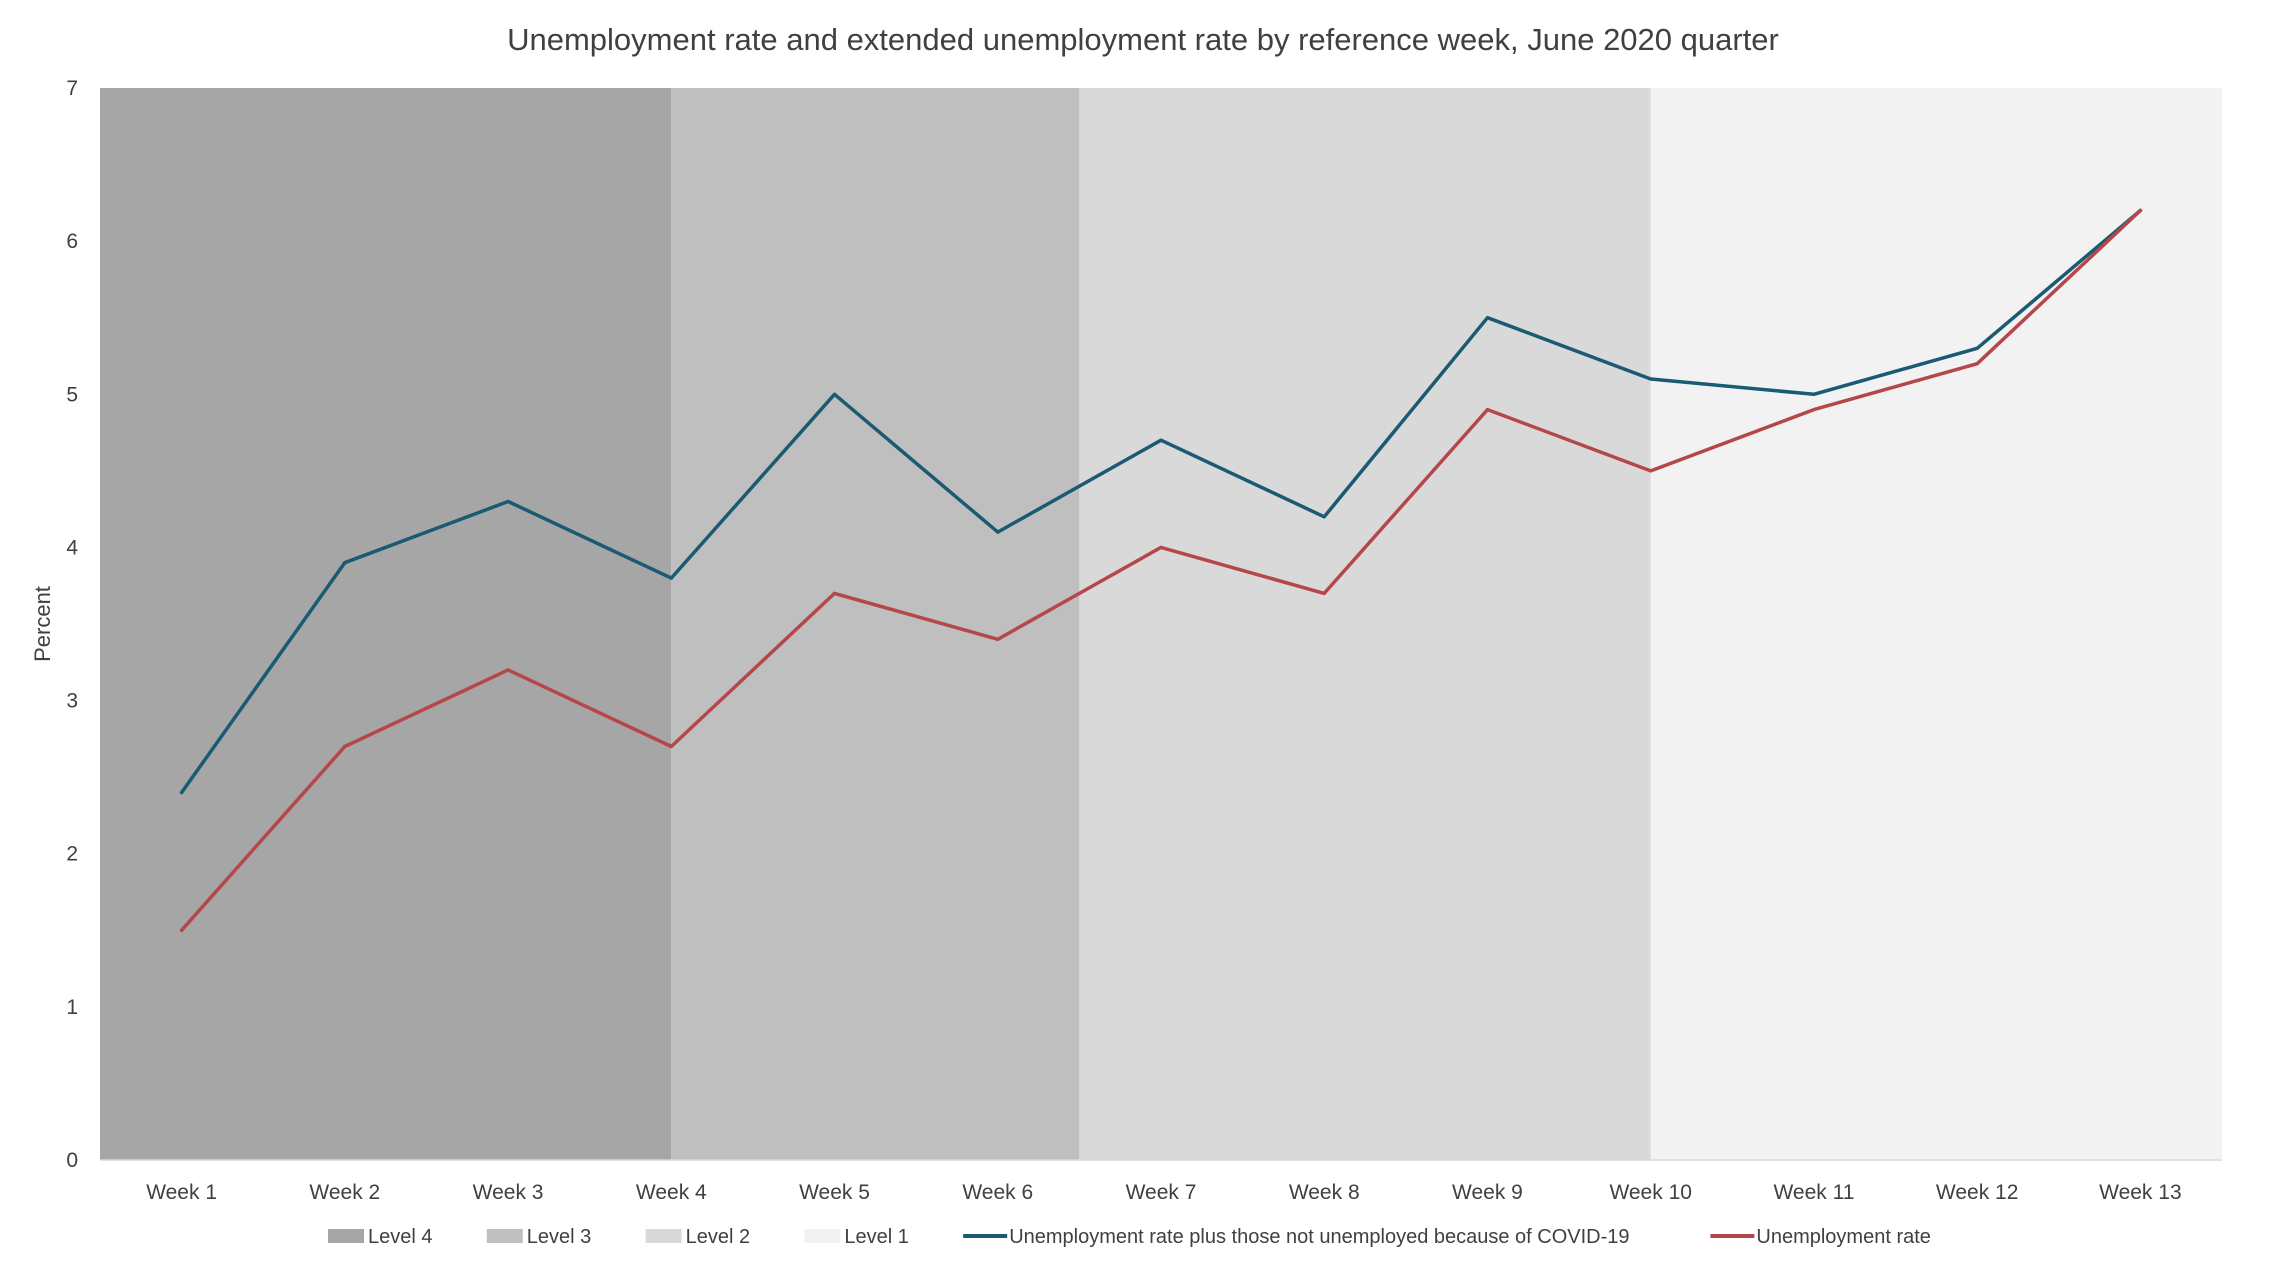 This screenshot has width=2286, height=1272. I want to click on y-tick-label: 4, so click(72, 547).